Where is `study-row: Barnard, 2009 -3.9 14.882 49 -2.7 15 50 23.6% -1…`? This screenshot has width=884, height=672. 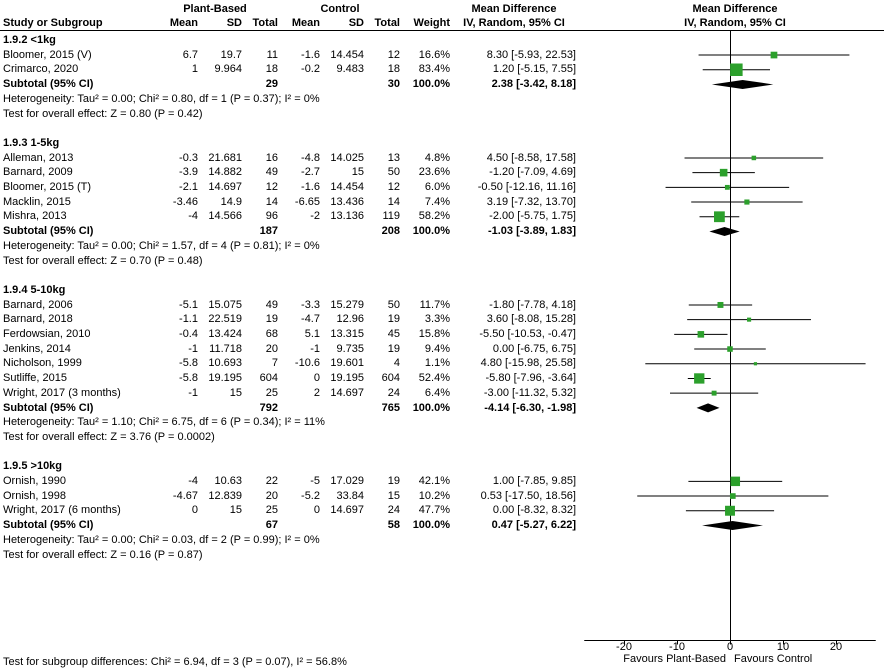
study-row: Barnard, 2009 -3.9 14.882 49 -2.7 15 50 23.6% -1… is located at coordinates (442, 172).